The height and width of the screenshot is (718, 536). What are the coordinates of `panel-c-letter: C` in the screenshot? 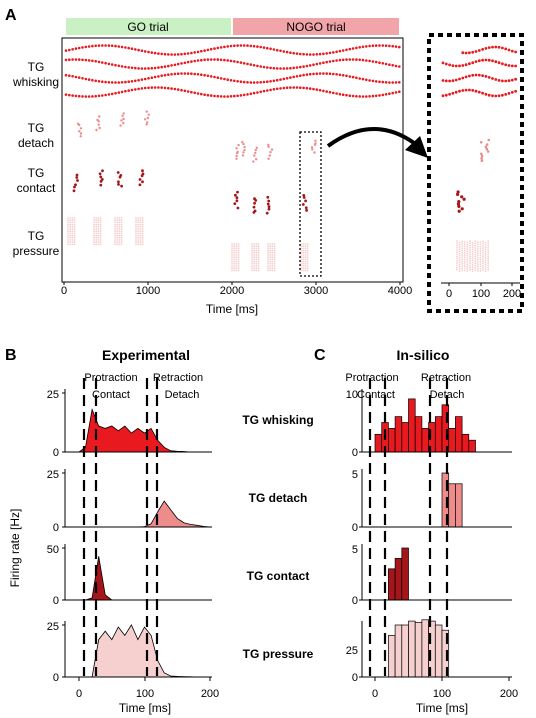 It's located at (320, 355).